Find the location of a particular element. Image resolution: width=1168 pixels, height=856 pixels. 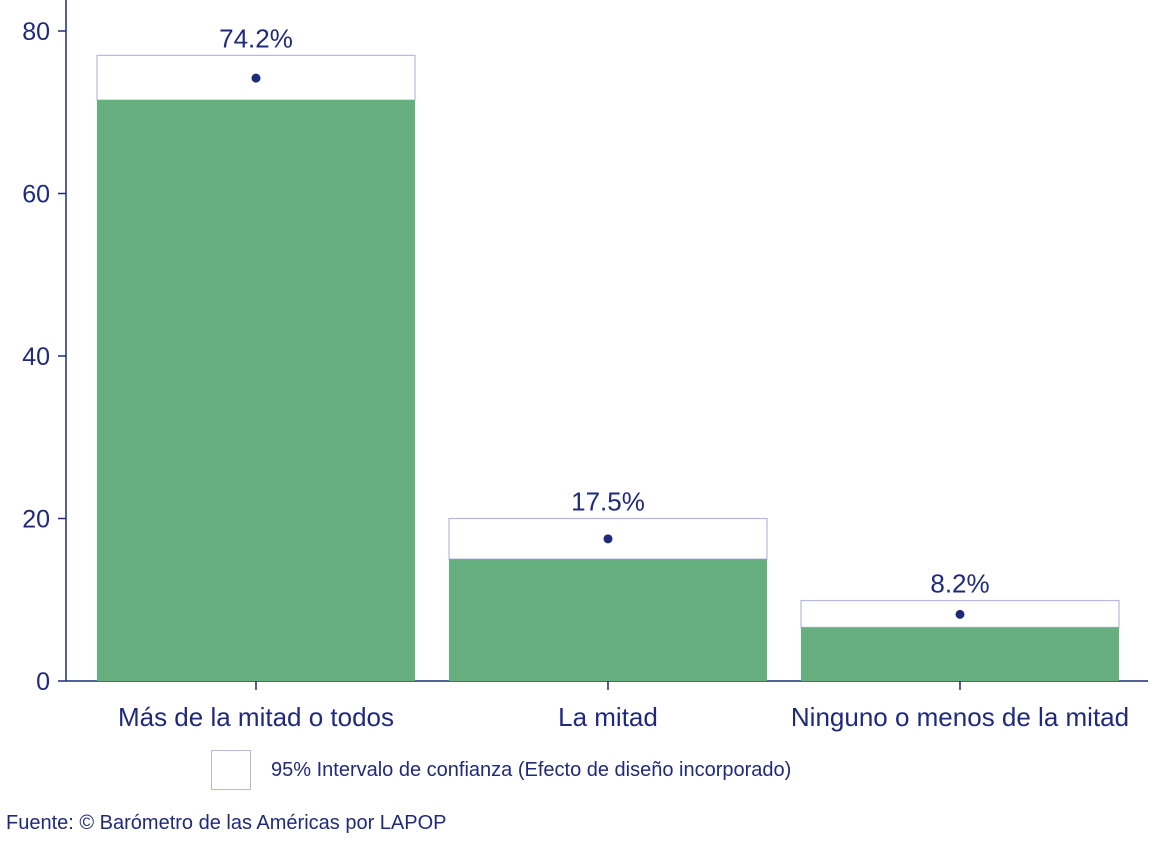

x-tick-label: Ninguno o menos de la mitad is located at coordinates (960, 717).